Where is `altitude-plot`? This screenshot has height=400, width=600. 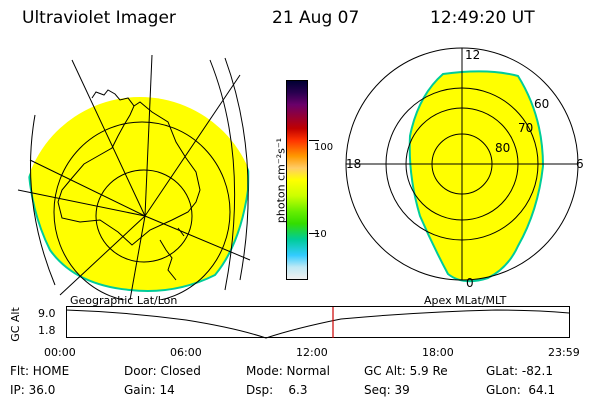
altitude-plot is located at coordinates (318, 322).